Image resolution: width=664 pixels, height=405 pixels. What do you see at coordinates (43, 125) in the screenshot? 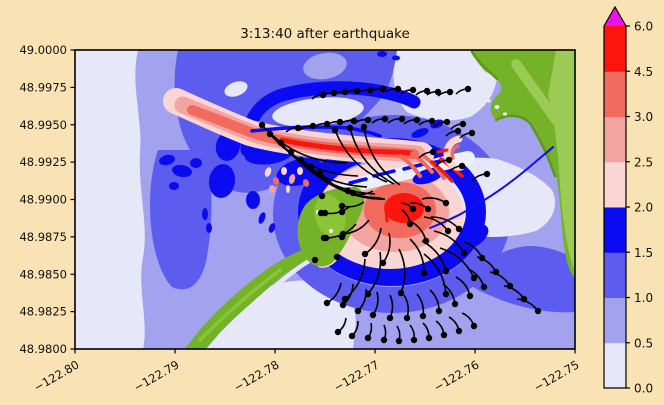
I see `y-tick-label: 48.9950` at bounding box center [43, 125].